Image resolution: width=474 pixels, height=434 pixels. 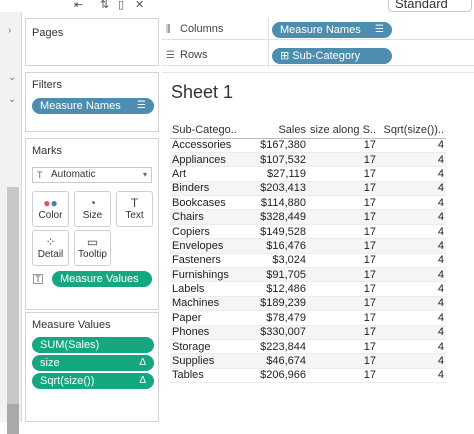 I want to click on table-cell: $330,007, so click(x=275, y=332).